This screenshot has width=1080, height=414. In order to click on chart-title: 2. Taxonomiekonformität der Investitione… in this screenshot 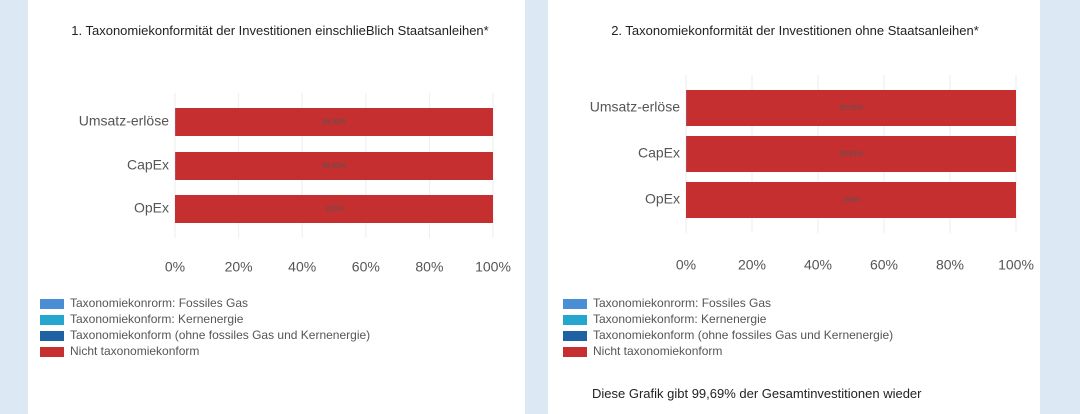, I will do `click(795, 30)`.